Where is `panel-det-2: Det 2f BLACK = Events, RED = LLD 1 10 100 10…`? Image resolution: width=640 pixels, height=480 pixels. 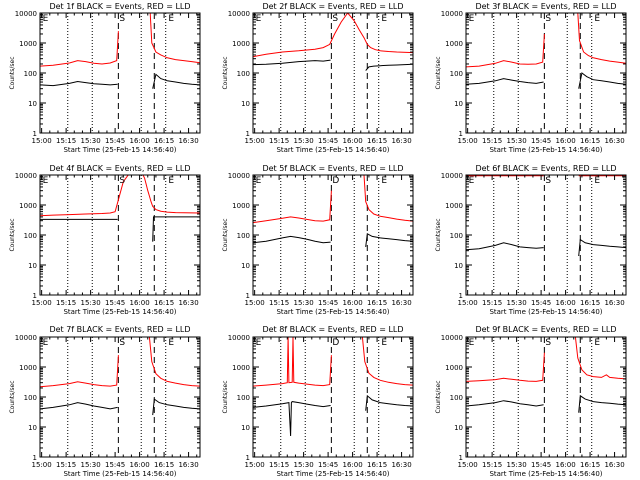 panel-det-2: Det 2f BLACK = Events, RED = LLD 1 10 100 10… is located at coordinates (318, 78).